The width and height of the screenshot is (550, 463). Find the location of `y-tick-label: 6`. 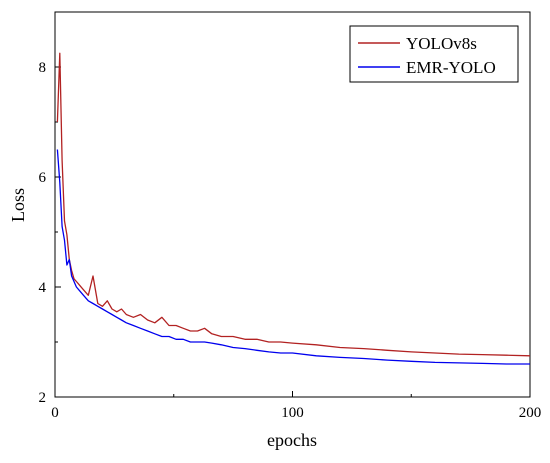

y-tick-label: 6 is located at coordinates (43, 178).